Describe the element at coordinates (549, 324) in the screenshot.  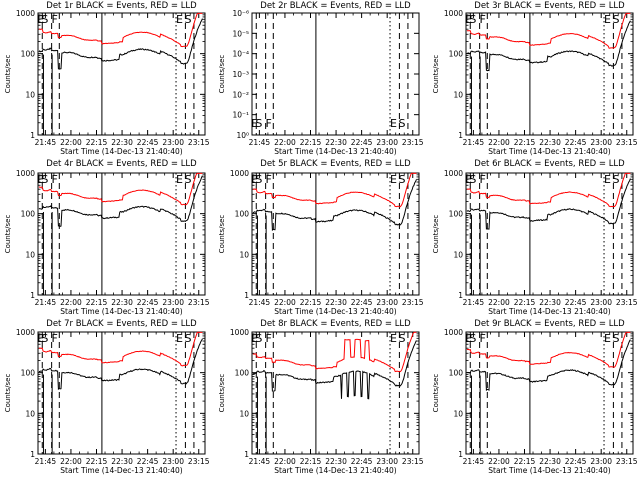
I see `panel-title: Det 9r BLACK = Events, RED = LLD` at that location.